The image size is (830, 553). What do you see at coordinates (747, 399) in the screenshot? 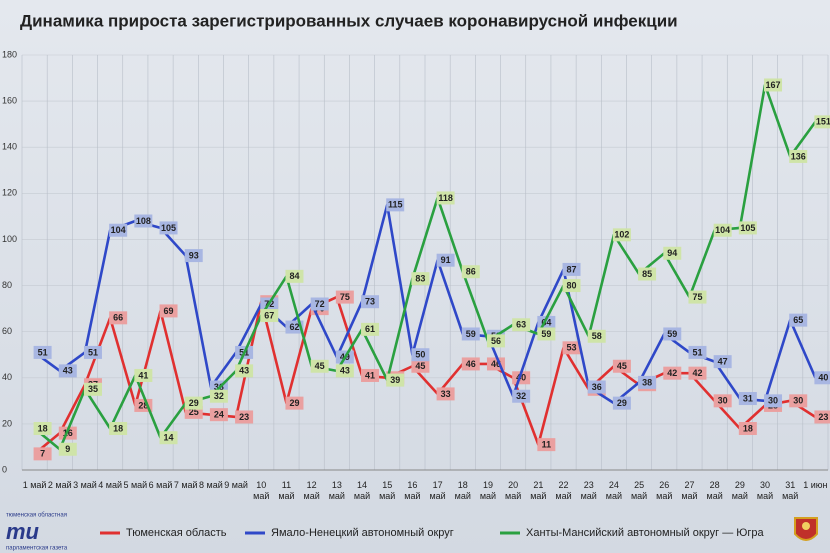
I see `data-label: 31` at bounding box center [747, 399].